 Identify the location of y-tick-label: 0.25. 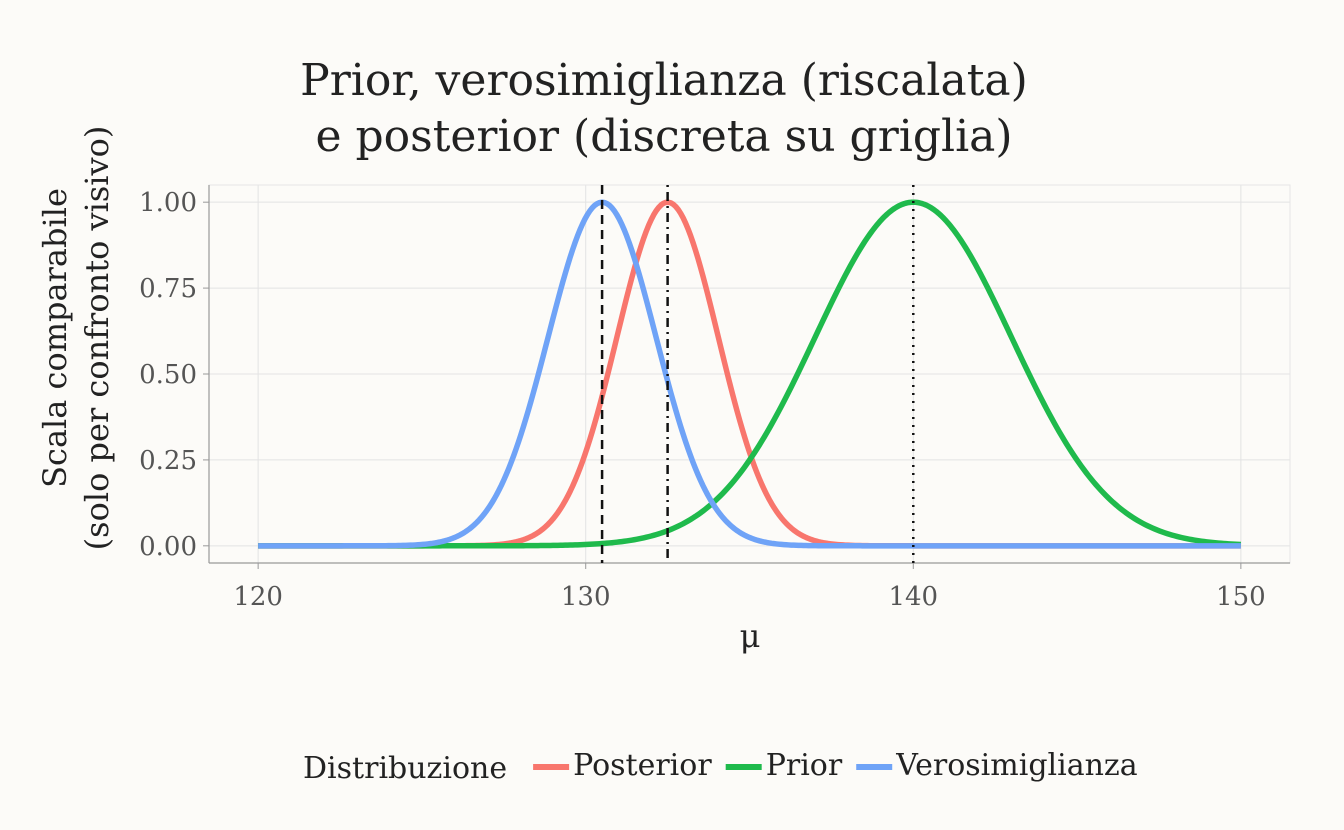
(168, 461).